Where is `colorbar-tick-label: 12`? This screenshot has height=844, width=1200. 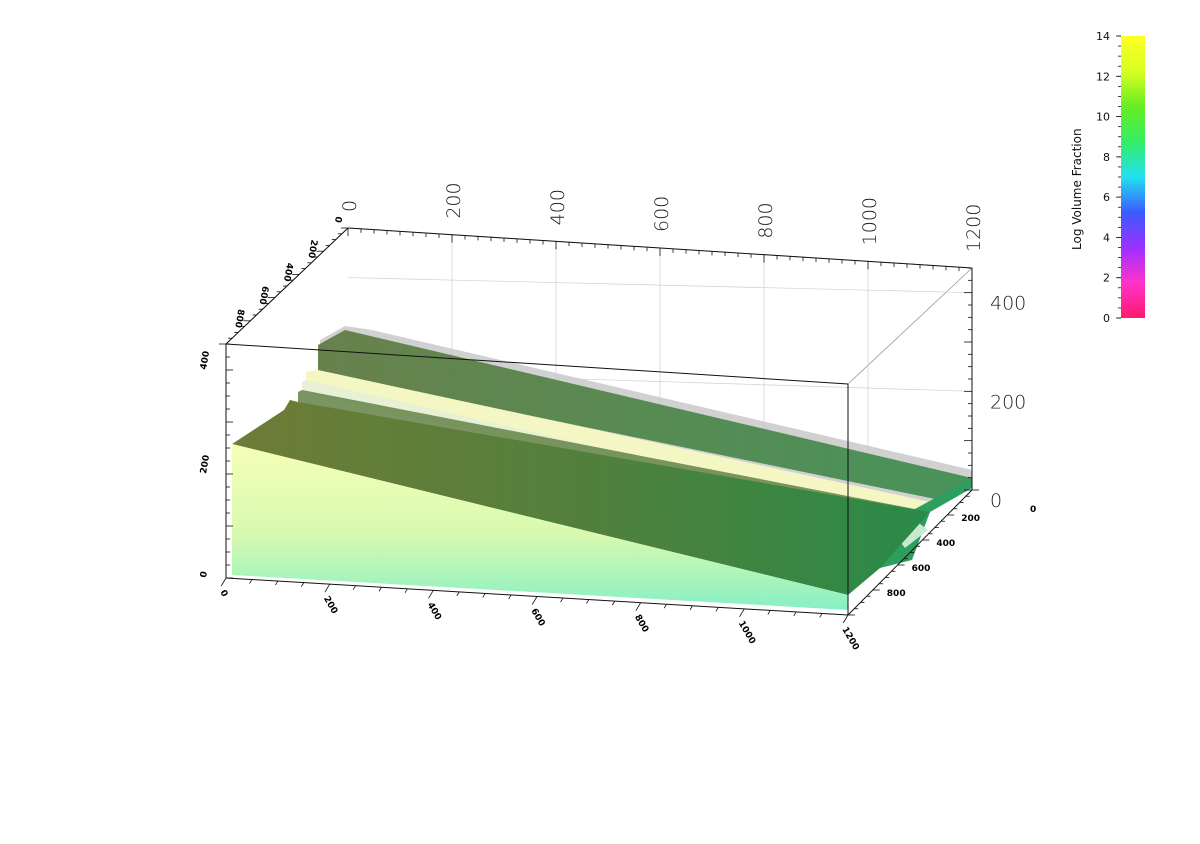 colorbar-tick-label: 12 is located at coordinates (1103, 76).